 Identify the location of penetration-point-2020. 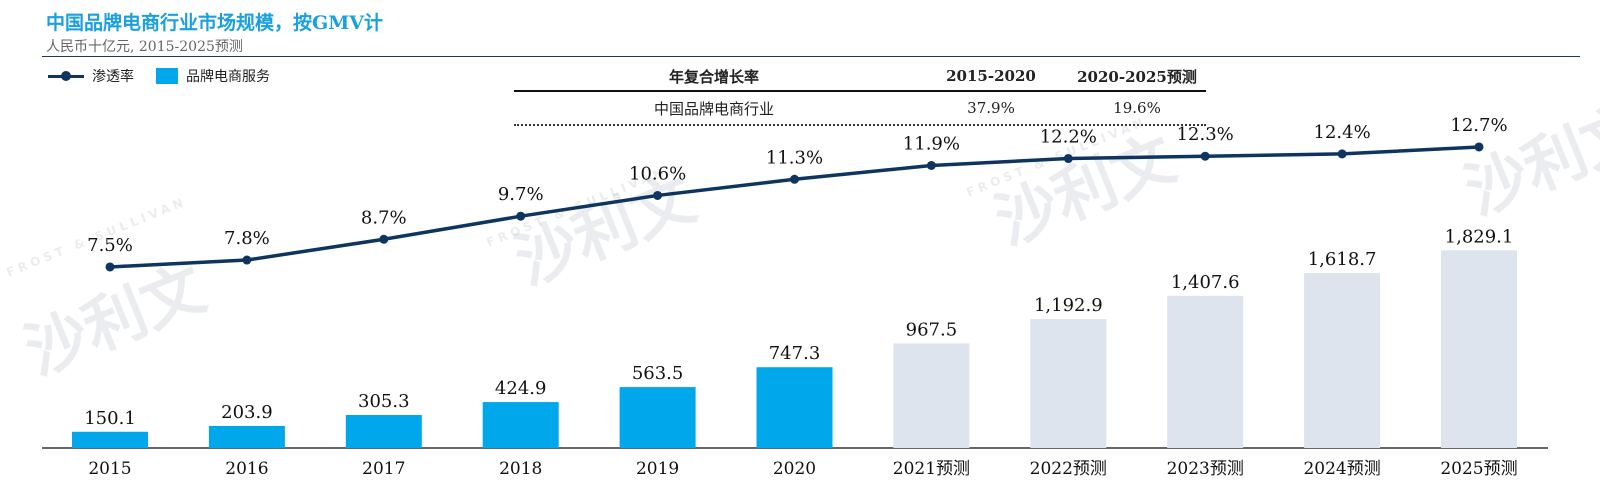
(794, 179).